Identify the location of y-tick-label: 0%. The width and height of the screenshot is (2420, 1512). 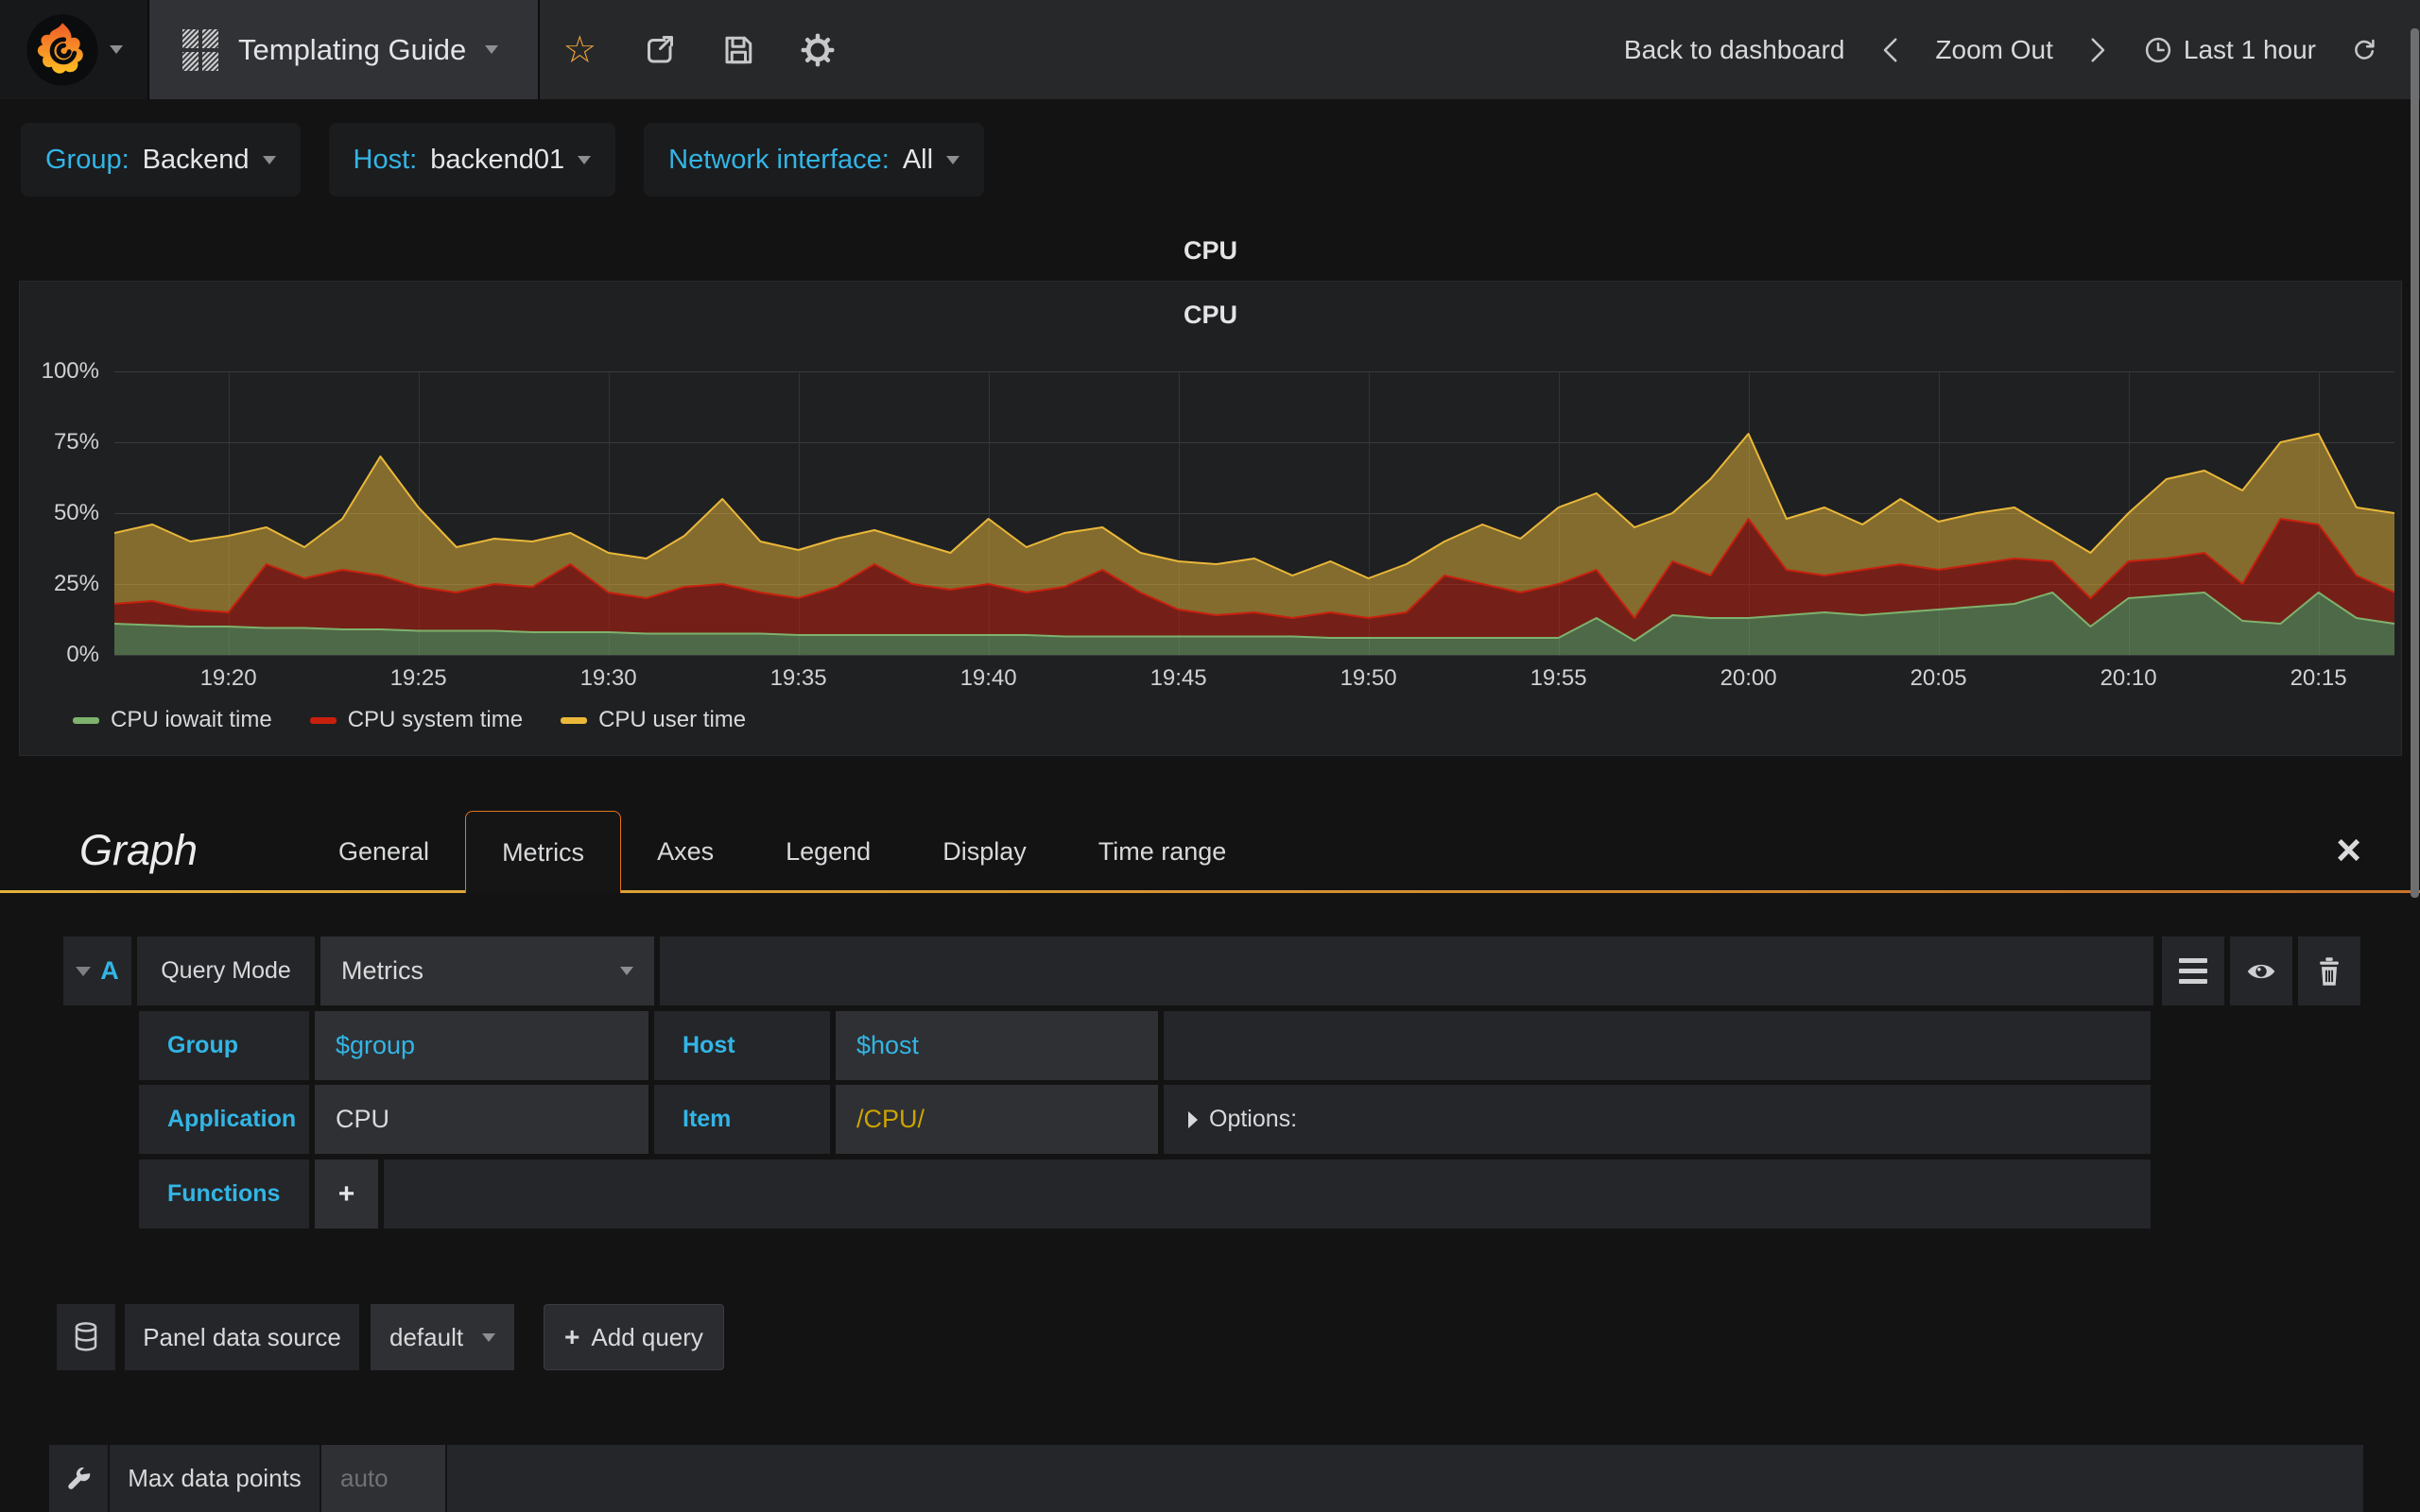
(83, 654).